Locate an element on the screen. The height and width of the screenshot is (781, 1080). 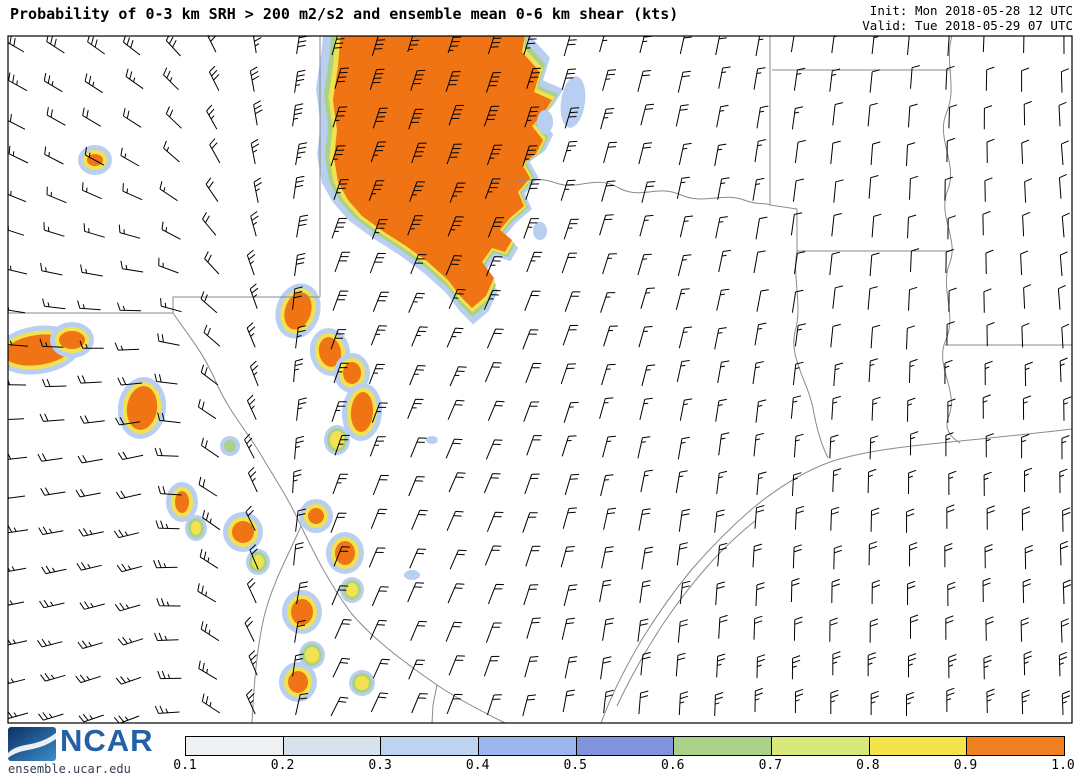
valid-time: Valid: Tue 2018-05-29 07 UTC is located at coordinates (967, 25).